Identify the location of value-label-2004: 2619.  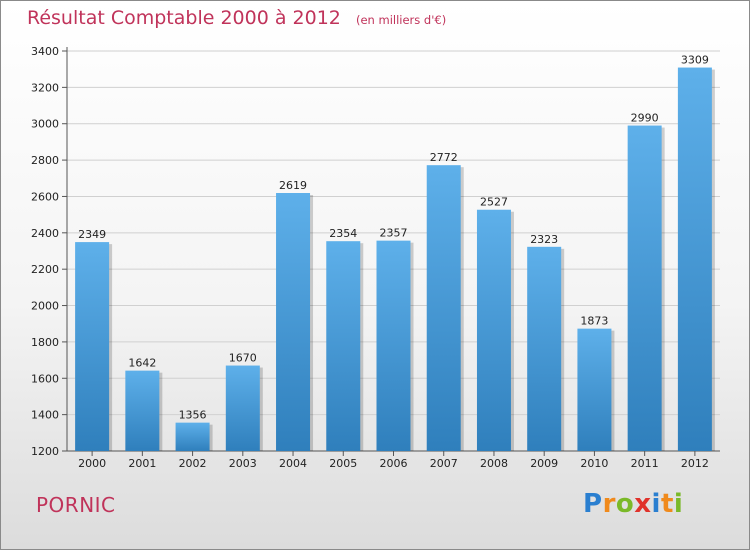
(293, 185).